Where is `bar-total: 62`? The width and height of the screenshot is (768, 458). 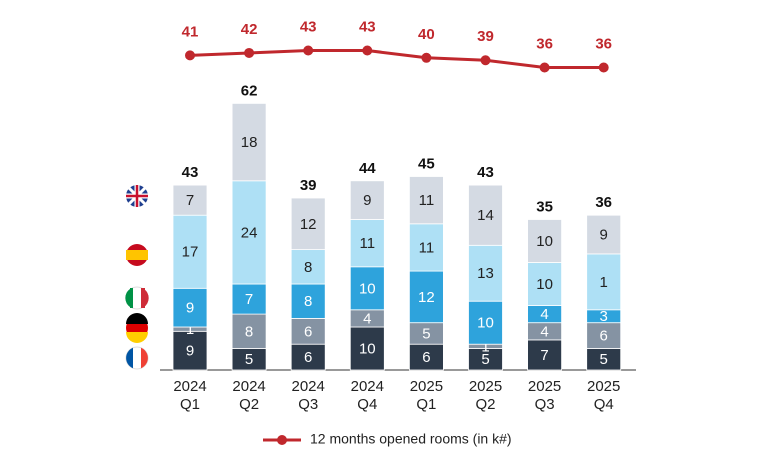 bar-total: 62 is located at coordinates (249, 90).